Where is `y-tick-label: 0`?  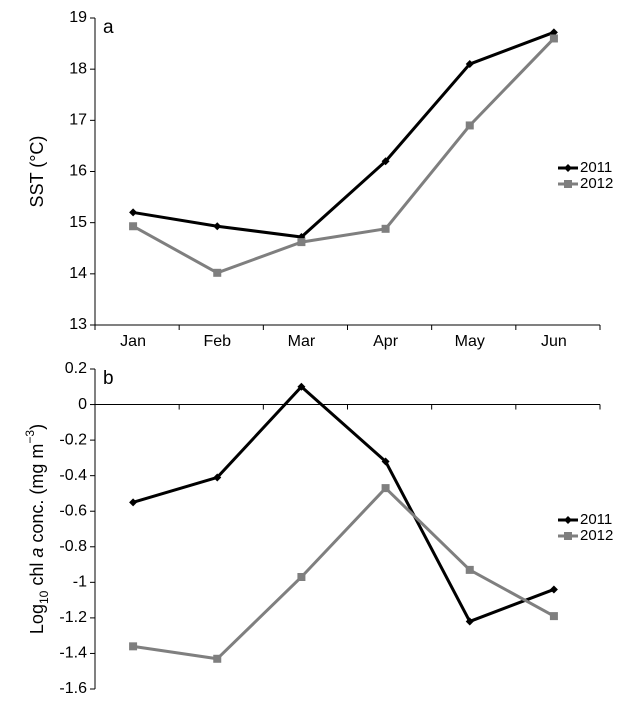
y-tick-label: 0 is located at coordinates (82, 404).